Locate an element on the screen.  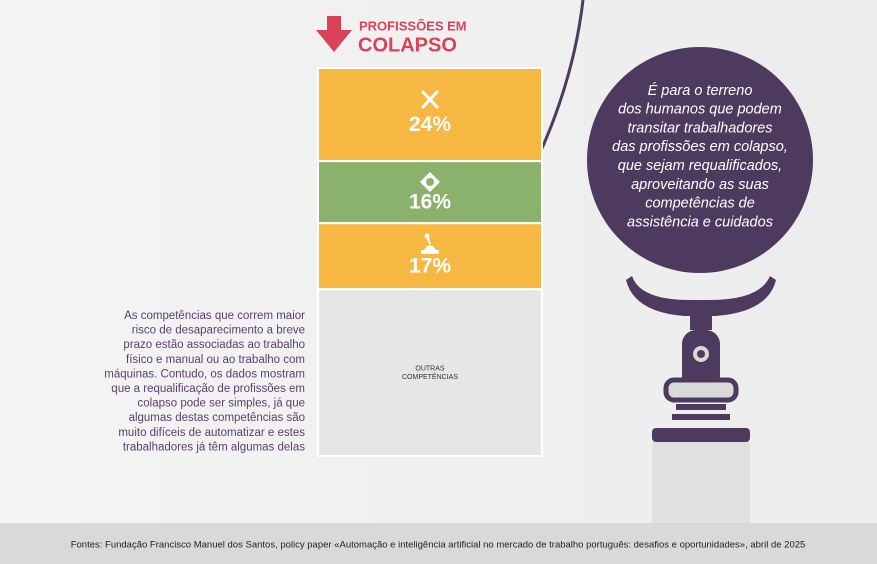
paragraph-line: prazo estão associadas ao trabalho is located at coordinates (214, 345).